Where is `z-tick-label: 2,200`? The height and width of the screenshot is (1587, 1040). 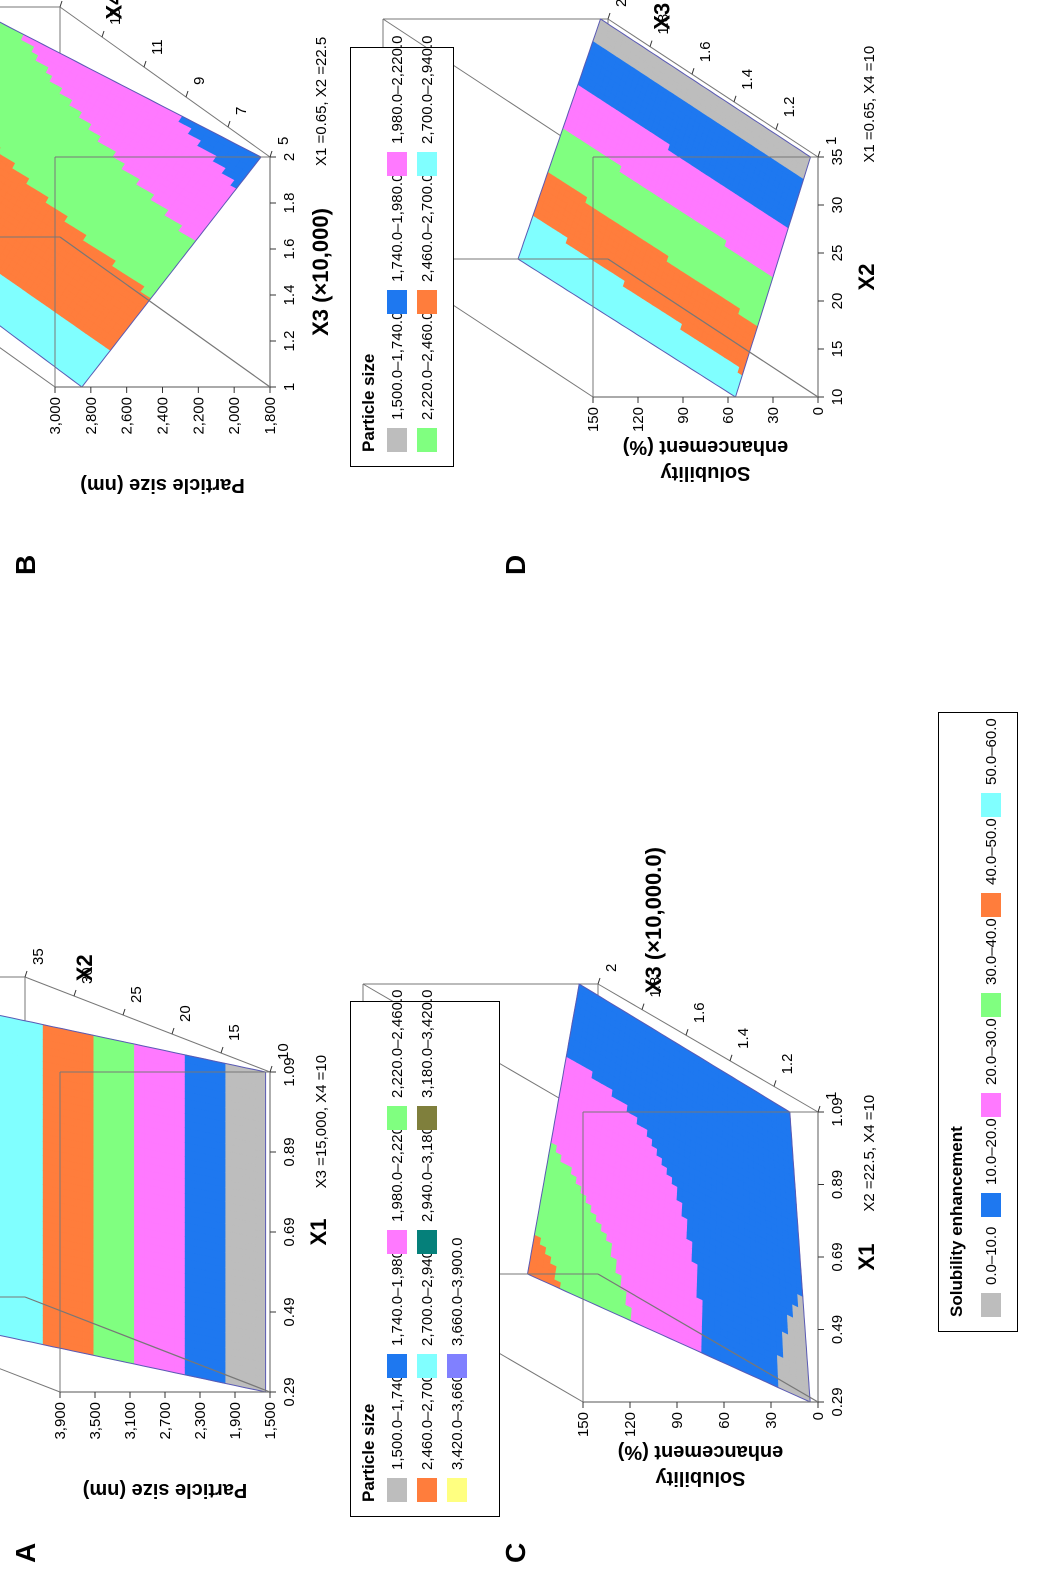 z-tick-label: 2,200 is located at coordinates (198, 416).